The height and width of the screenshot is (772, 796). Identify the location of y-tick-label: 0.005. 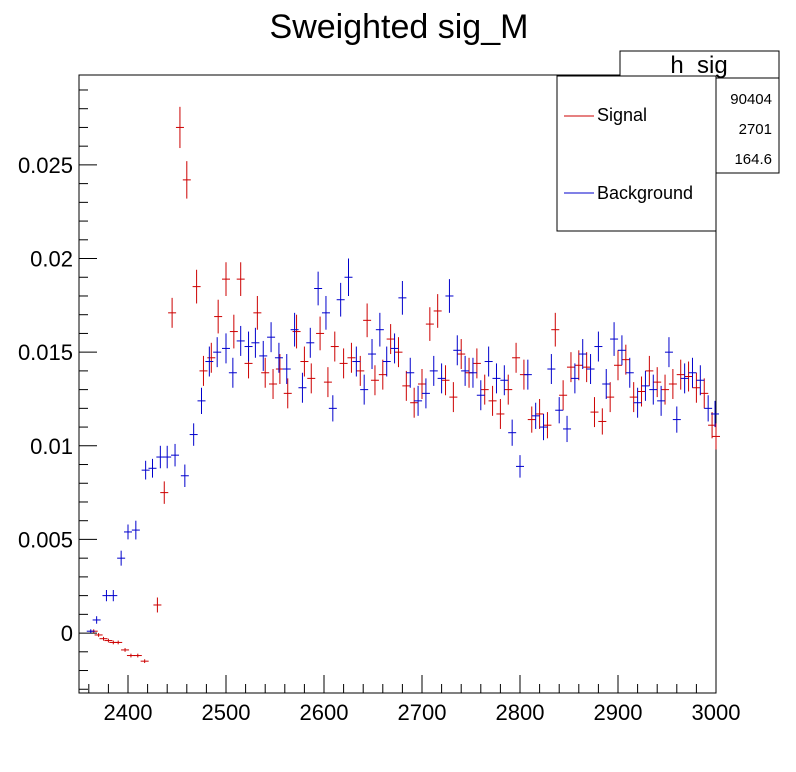
(45, 539).